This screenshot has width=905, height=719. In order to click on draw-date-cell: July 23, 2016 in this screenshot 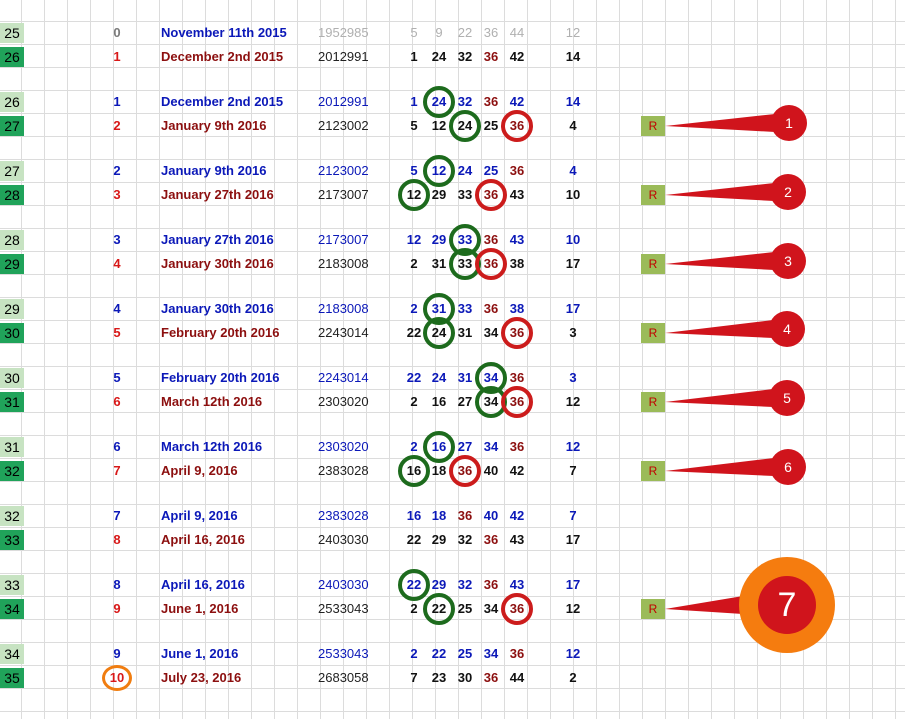, I will do `click(201, 677)`.